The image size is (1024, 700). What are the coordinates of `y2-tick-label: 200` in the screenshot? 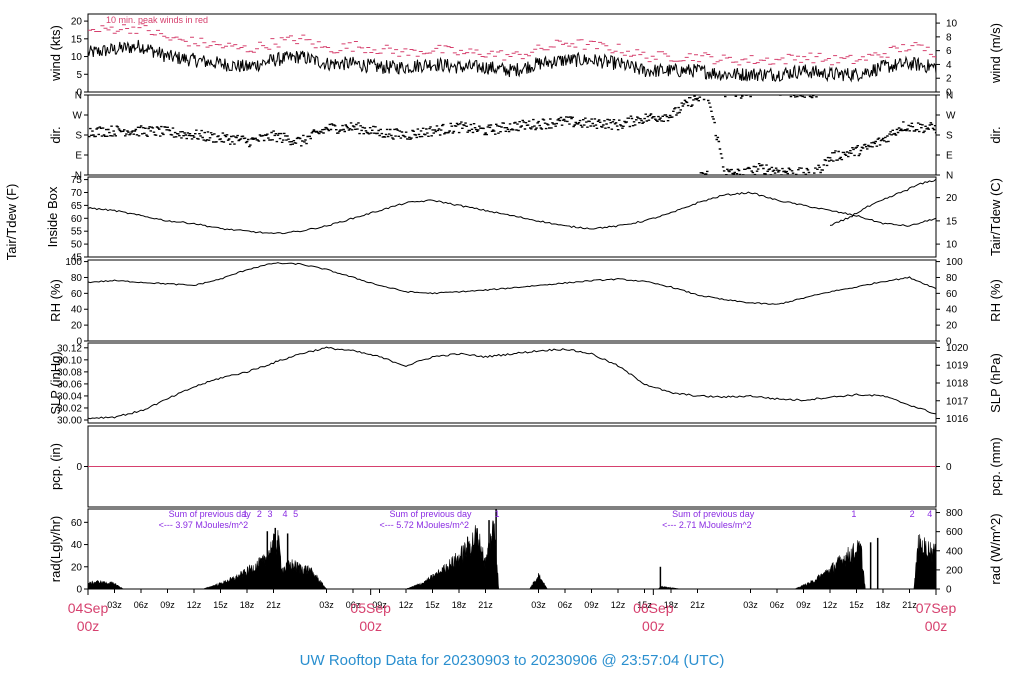 It's located at (954, 570).